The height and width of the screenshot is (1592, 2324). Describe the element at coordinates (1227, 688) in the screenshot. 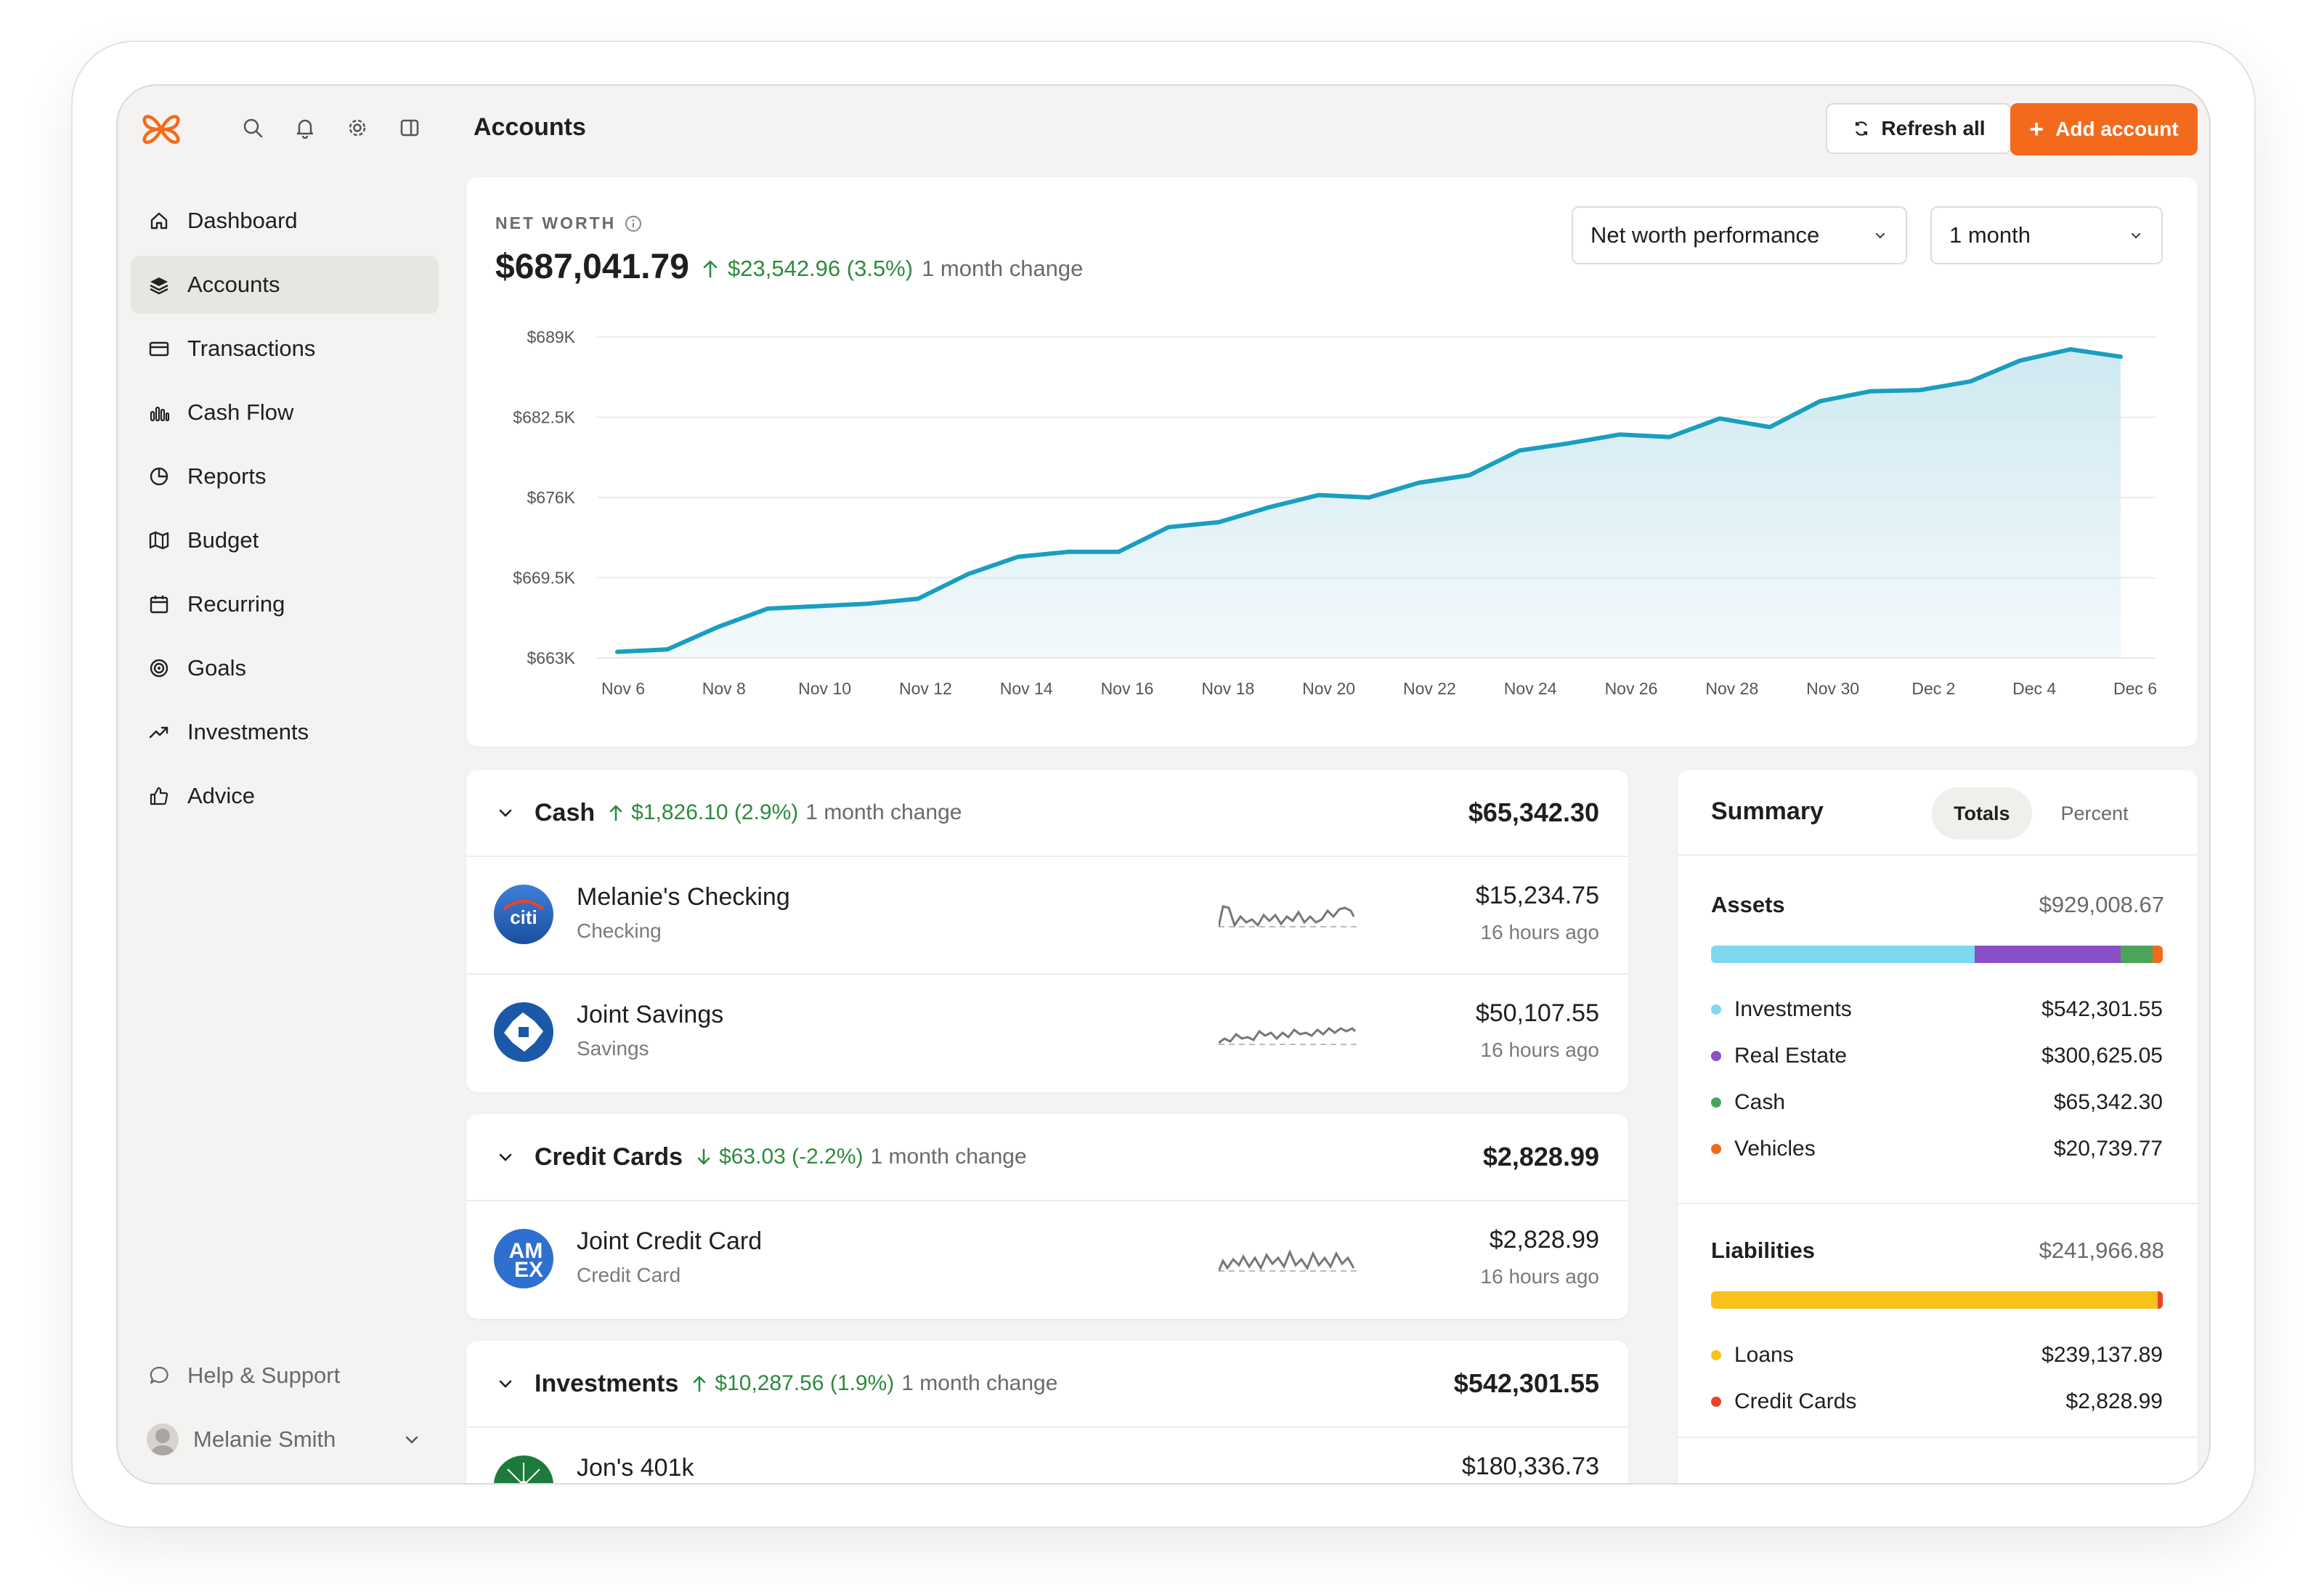

I see `x-tick-label: Nov 18` at that location.